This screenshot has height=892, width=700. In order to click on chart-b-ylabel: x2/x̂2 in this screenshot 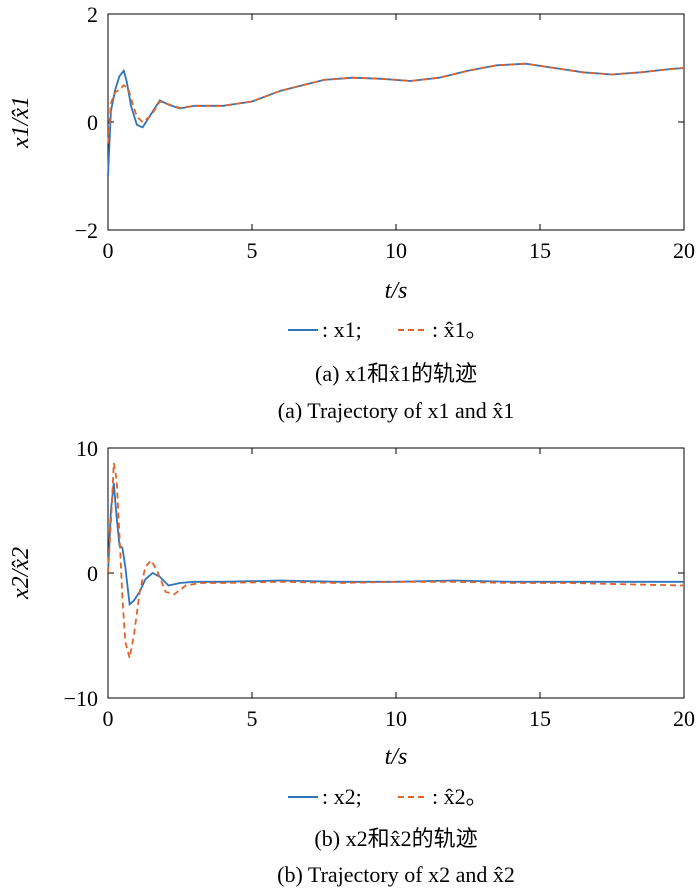, I will do `click(21, 573)`.